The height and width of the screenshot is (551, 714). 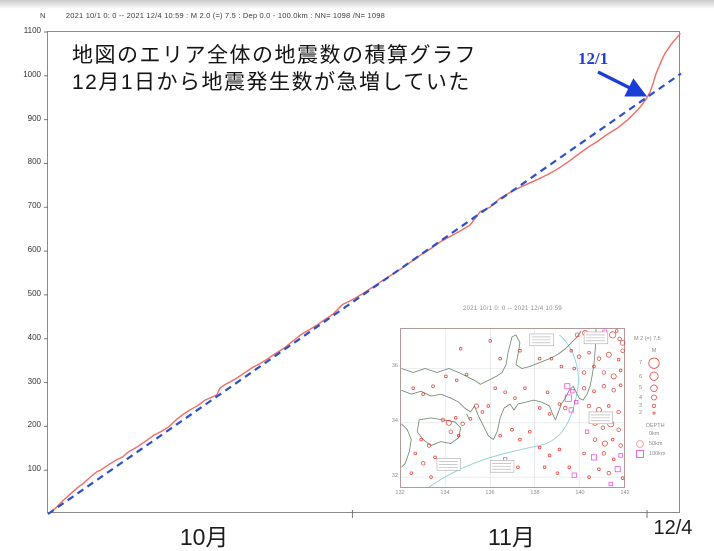 I want to click on legend-depth-label: 50km, so click(x=656, y=444).